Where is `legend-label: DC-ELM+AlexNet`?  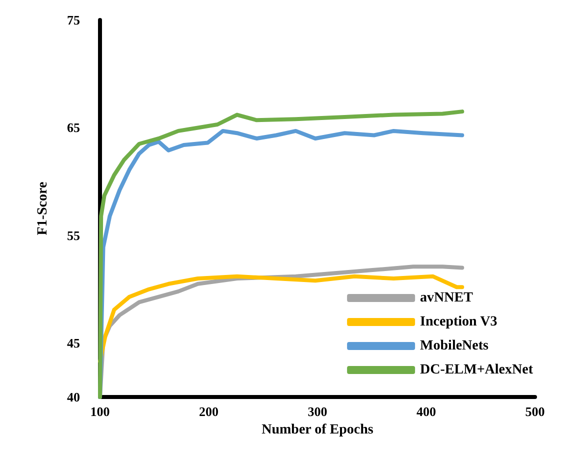 legend-label: DC-ELM+AlexNet is located at coordinates (477, 370).